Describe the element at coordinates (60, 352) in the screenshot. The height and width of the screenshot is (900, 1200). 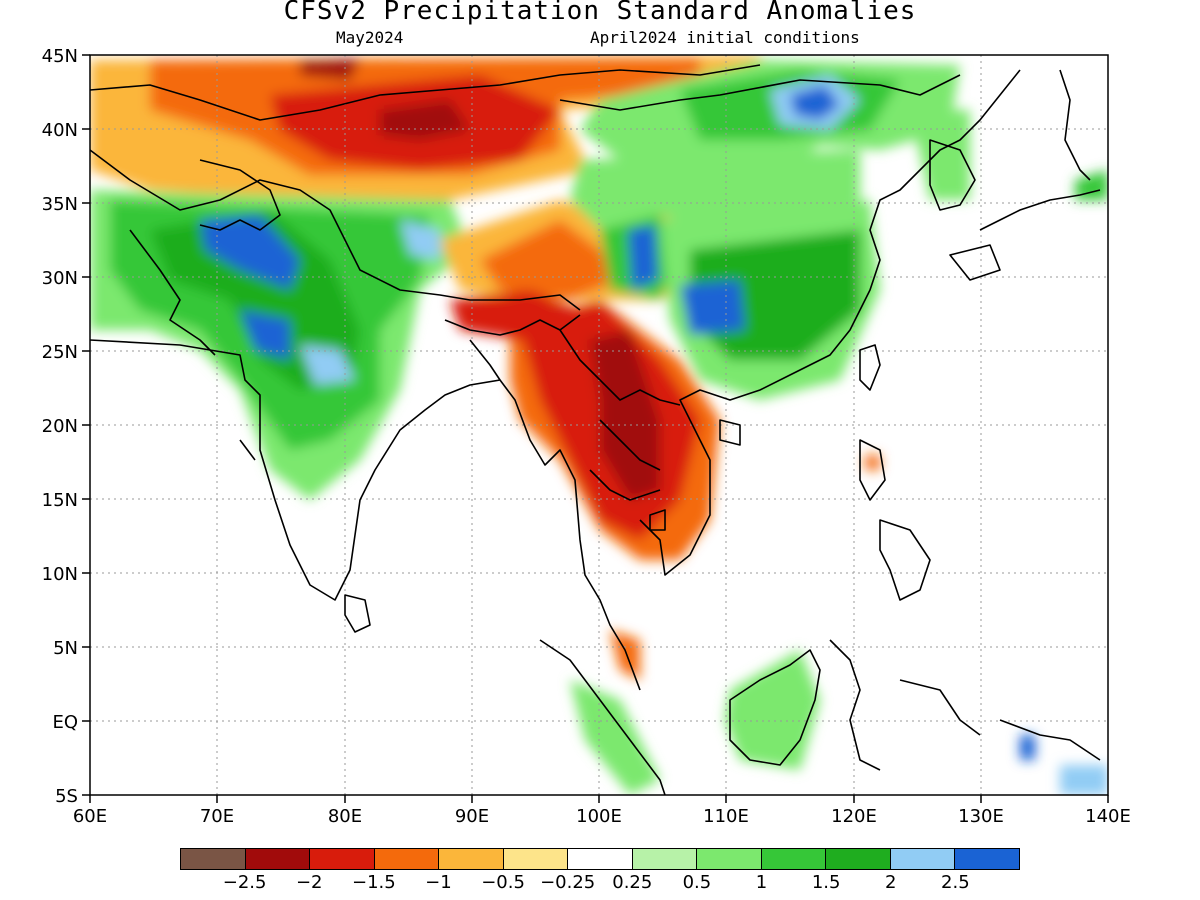
I see `lat-label-25n: 25N` at that location.